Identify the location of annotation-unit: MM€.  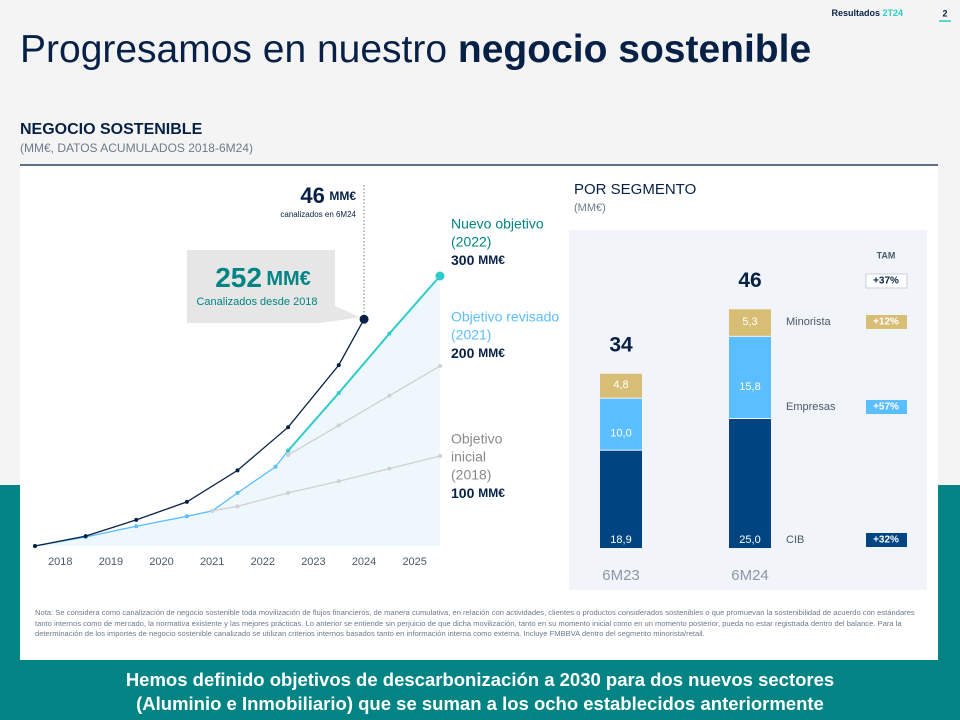
(342, 196).